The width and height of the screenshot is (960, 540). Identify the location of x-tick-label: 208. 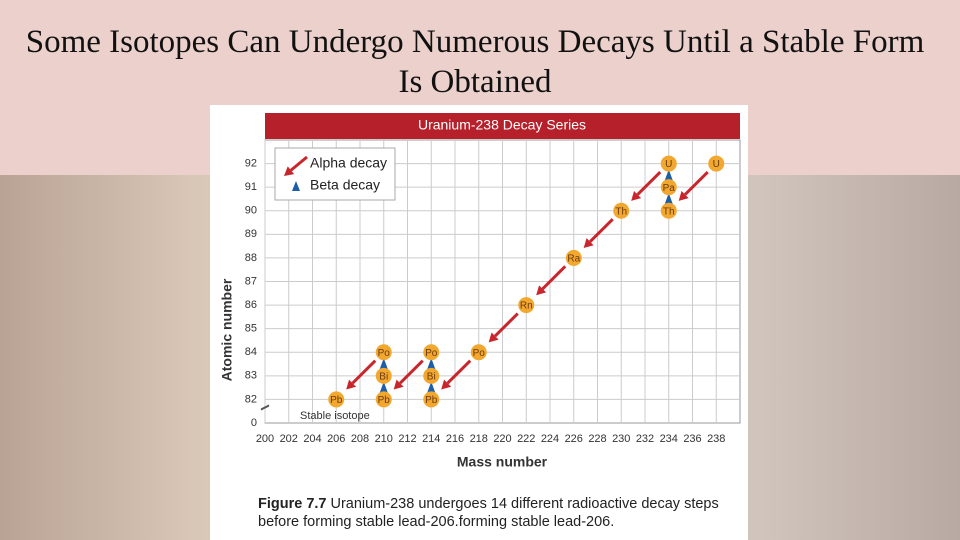
(360, 439).